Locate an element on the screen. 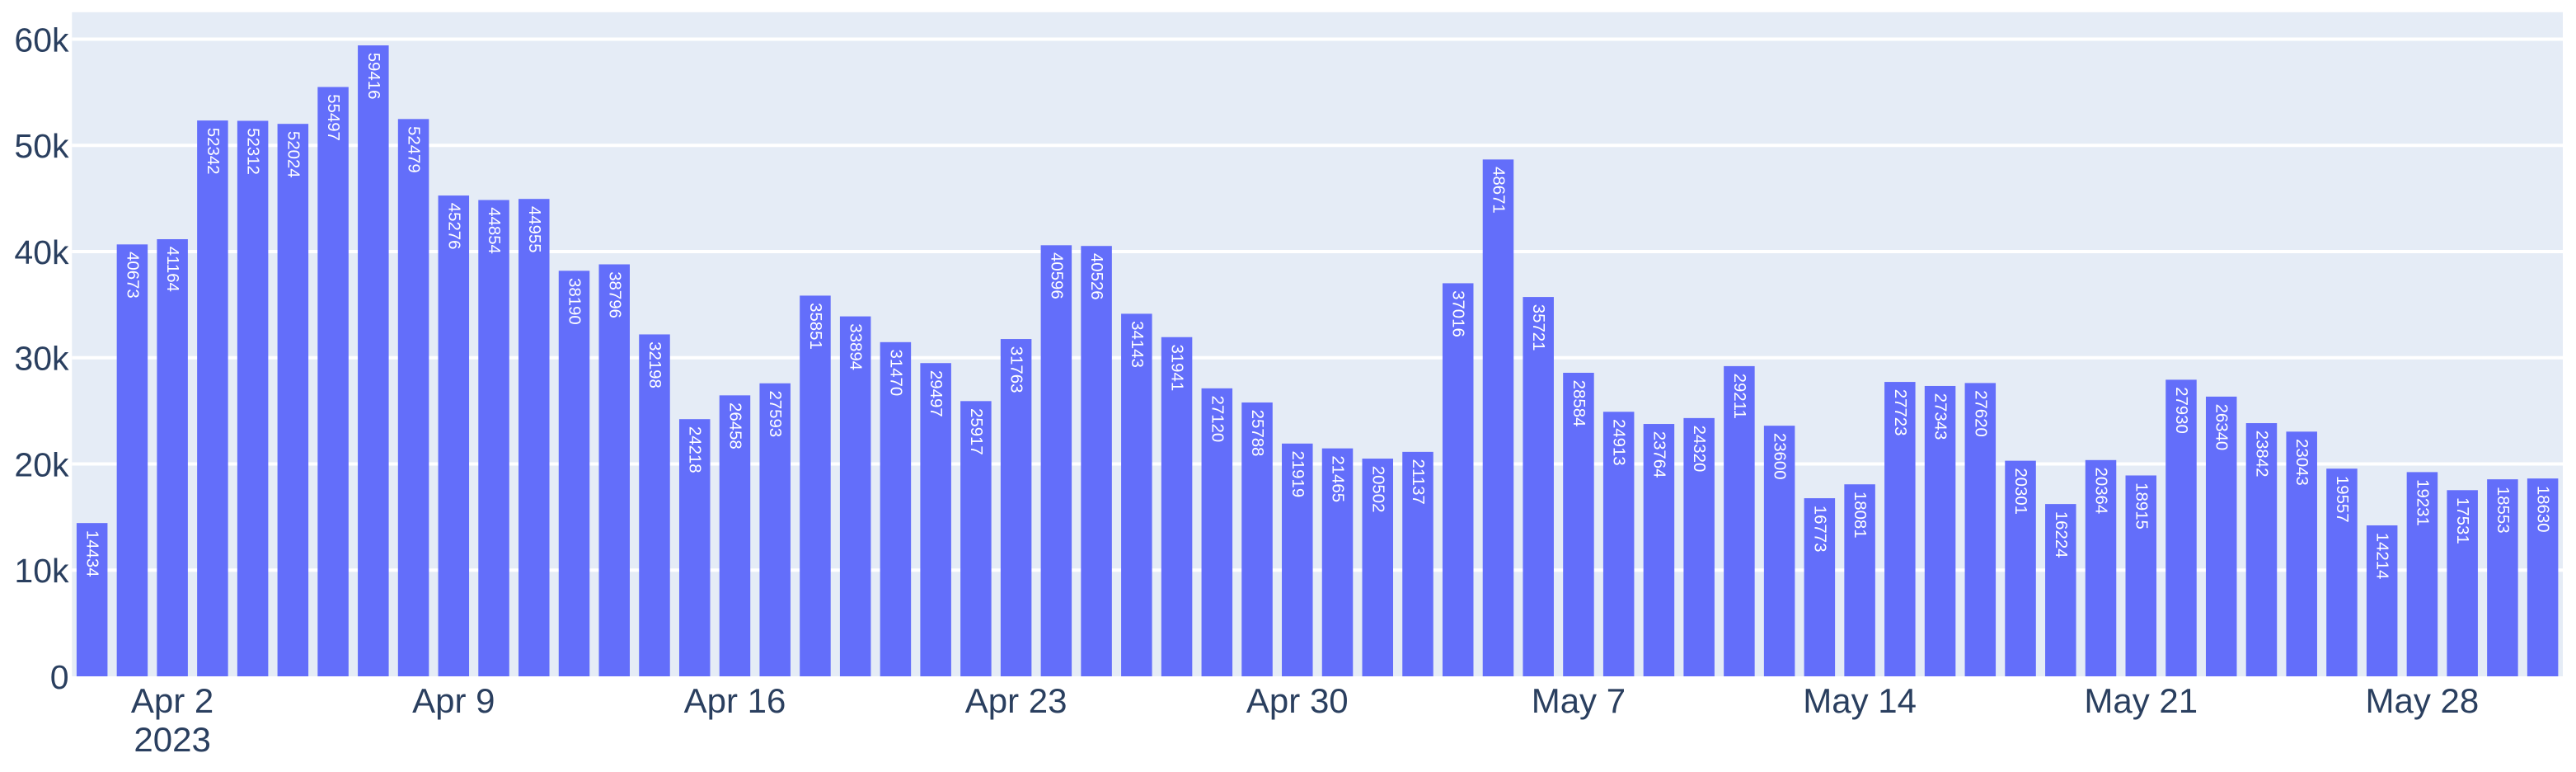 This screenshot has width=2576, height=772. svg-text: 52479 is located at coordinates (414, 149).